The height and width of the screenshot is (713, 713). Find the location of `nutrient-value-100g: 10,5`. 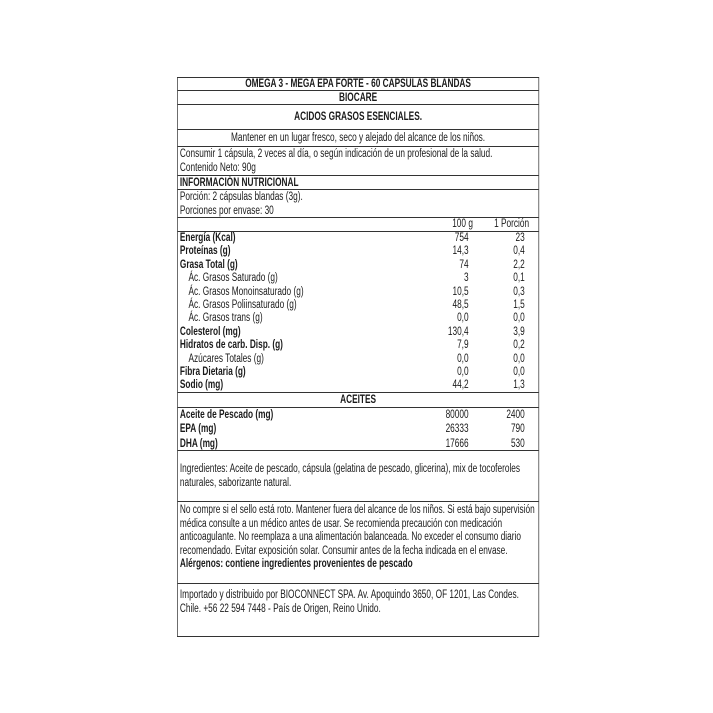

nutrient-value-100g: 10,5 is located at coordinates (460, 291).